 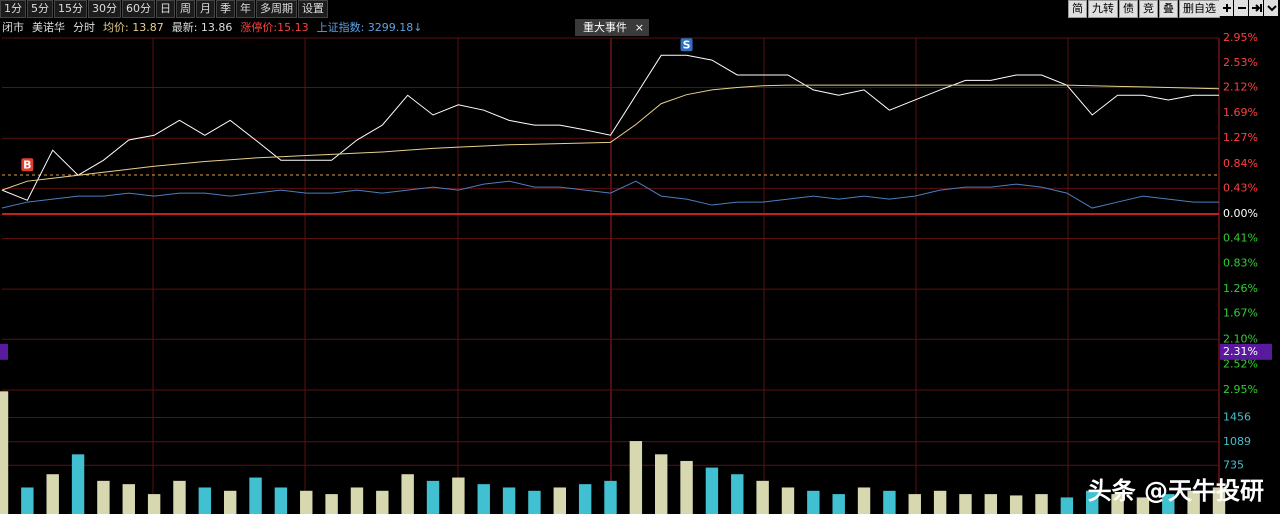 What do you see at coordinates (1240, 87) in the screenshot?
I see `y-tick-label: 2.12%` at bounding box center [1240, 87].